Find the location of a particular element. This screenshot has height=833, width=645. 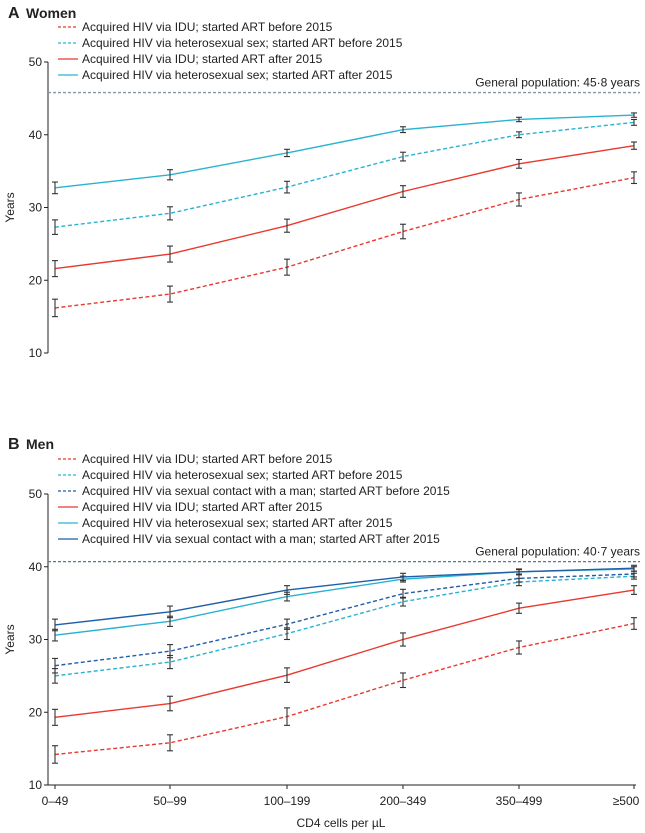

x-tick-label: 200–349 is located at coordinates (403, 801).